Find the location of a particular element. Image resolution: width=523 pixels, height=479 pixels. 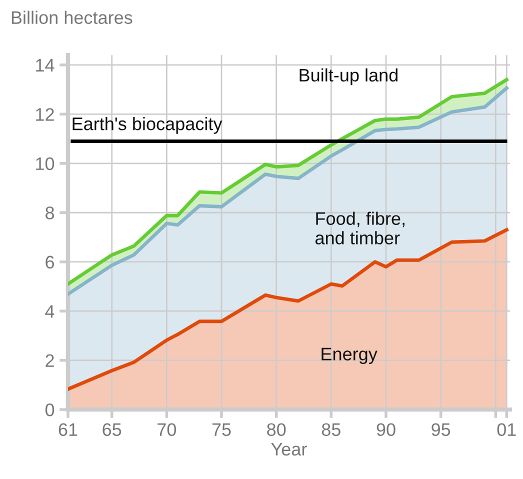

x-tick-label: 65 is located at coordinates (112, 429).